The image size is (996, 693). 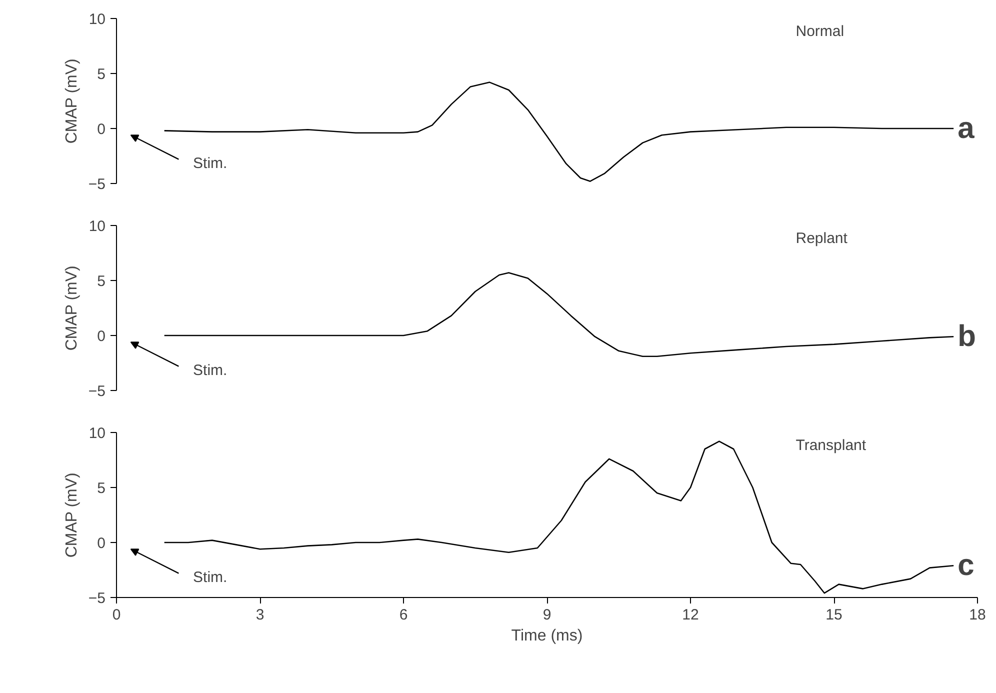 I want to click on x-tick-label: 12, so click(x=690, y=615).